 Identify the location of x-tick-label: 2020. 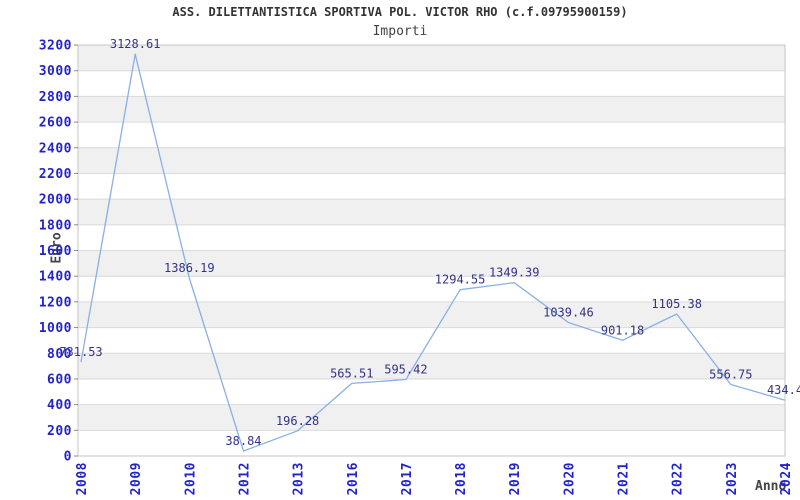
(569, 478).